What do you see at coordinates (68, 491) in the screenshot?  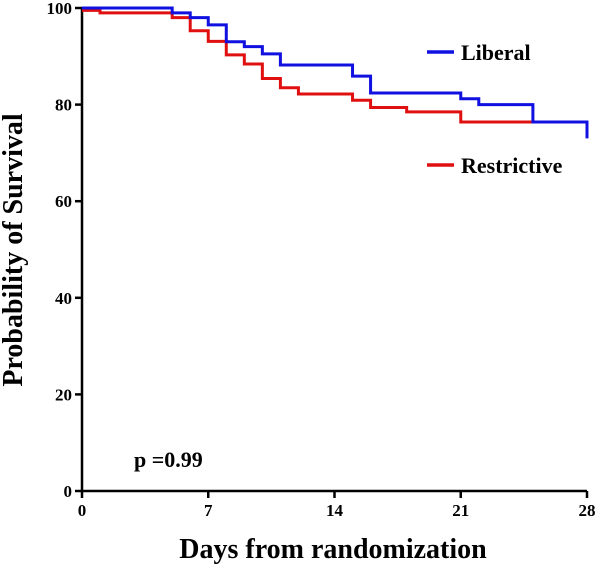 I see `y-tick-label-0: 0` at bounding box center [68, 491].